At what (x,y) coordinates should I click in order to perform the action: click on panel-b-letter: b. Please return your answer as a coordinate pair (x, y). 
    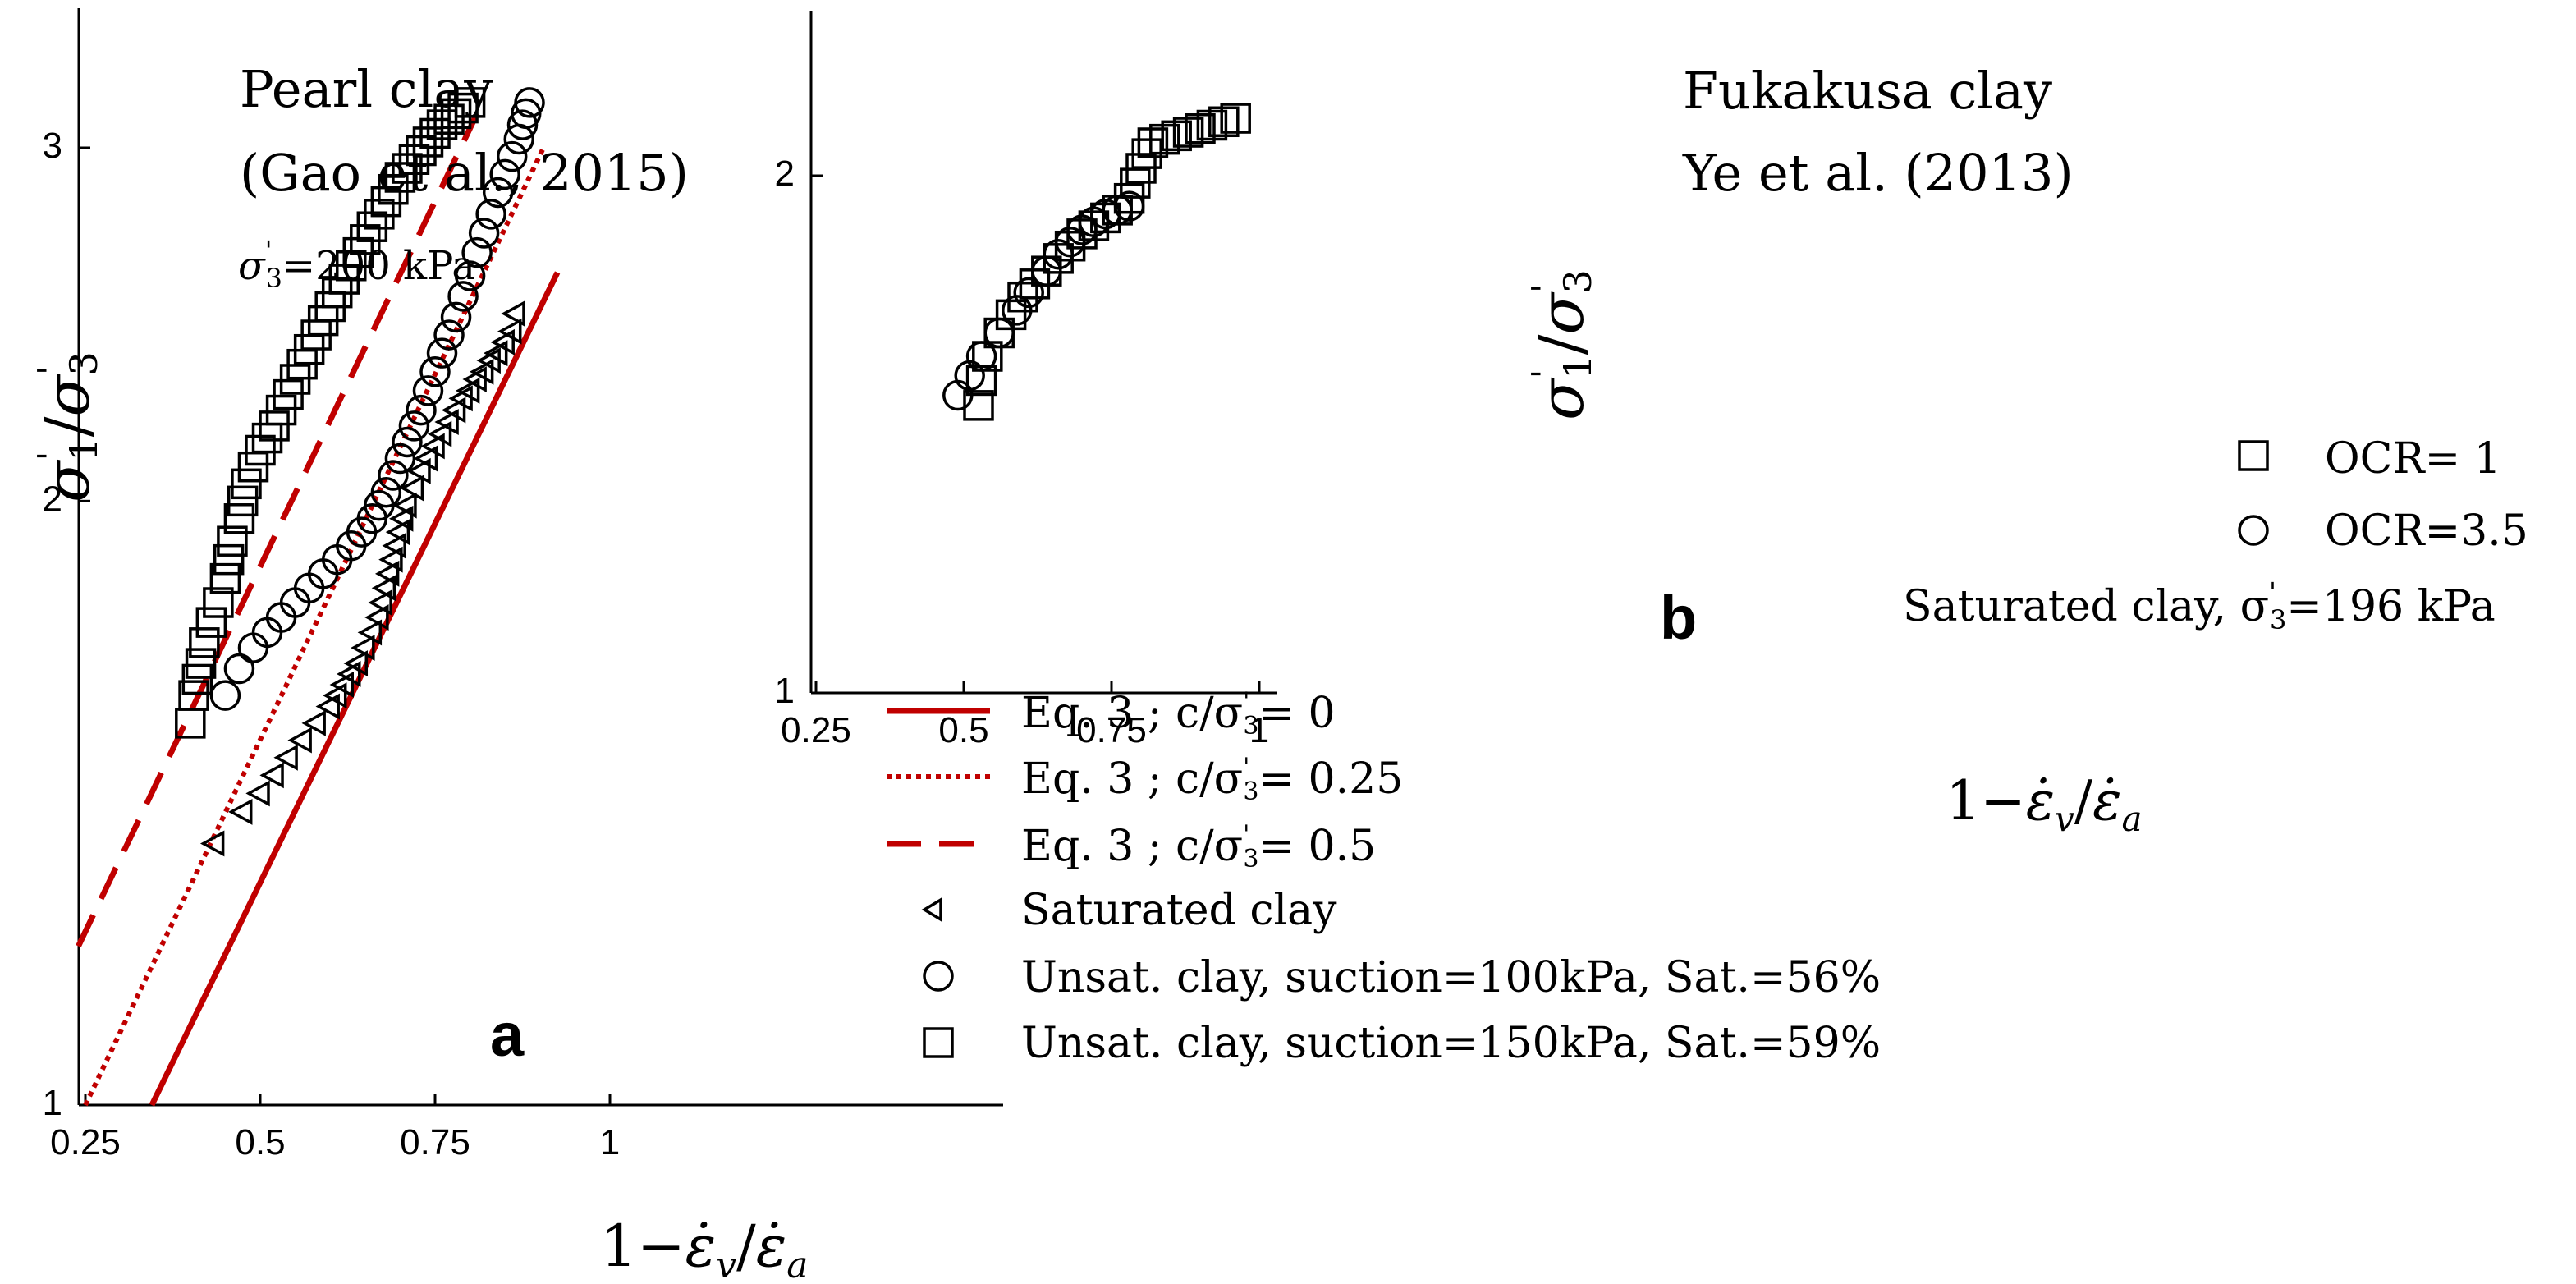
    Looking at the image, I should click on (1679, 618).